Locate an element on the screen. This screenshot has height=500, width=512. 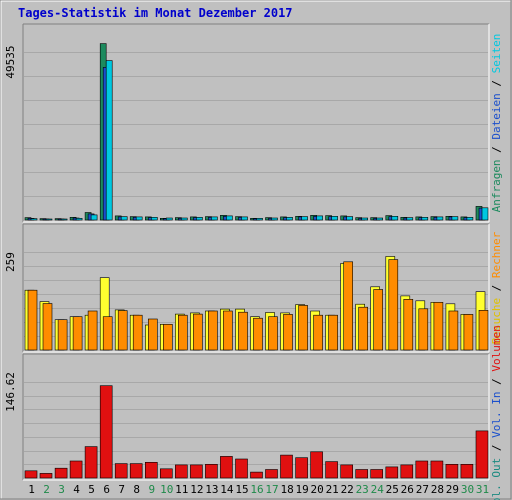
panel-top-ymax-label: 49535 is located at coordinates (10, 61).